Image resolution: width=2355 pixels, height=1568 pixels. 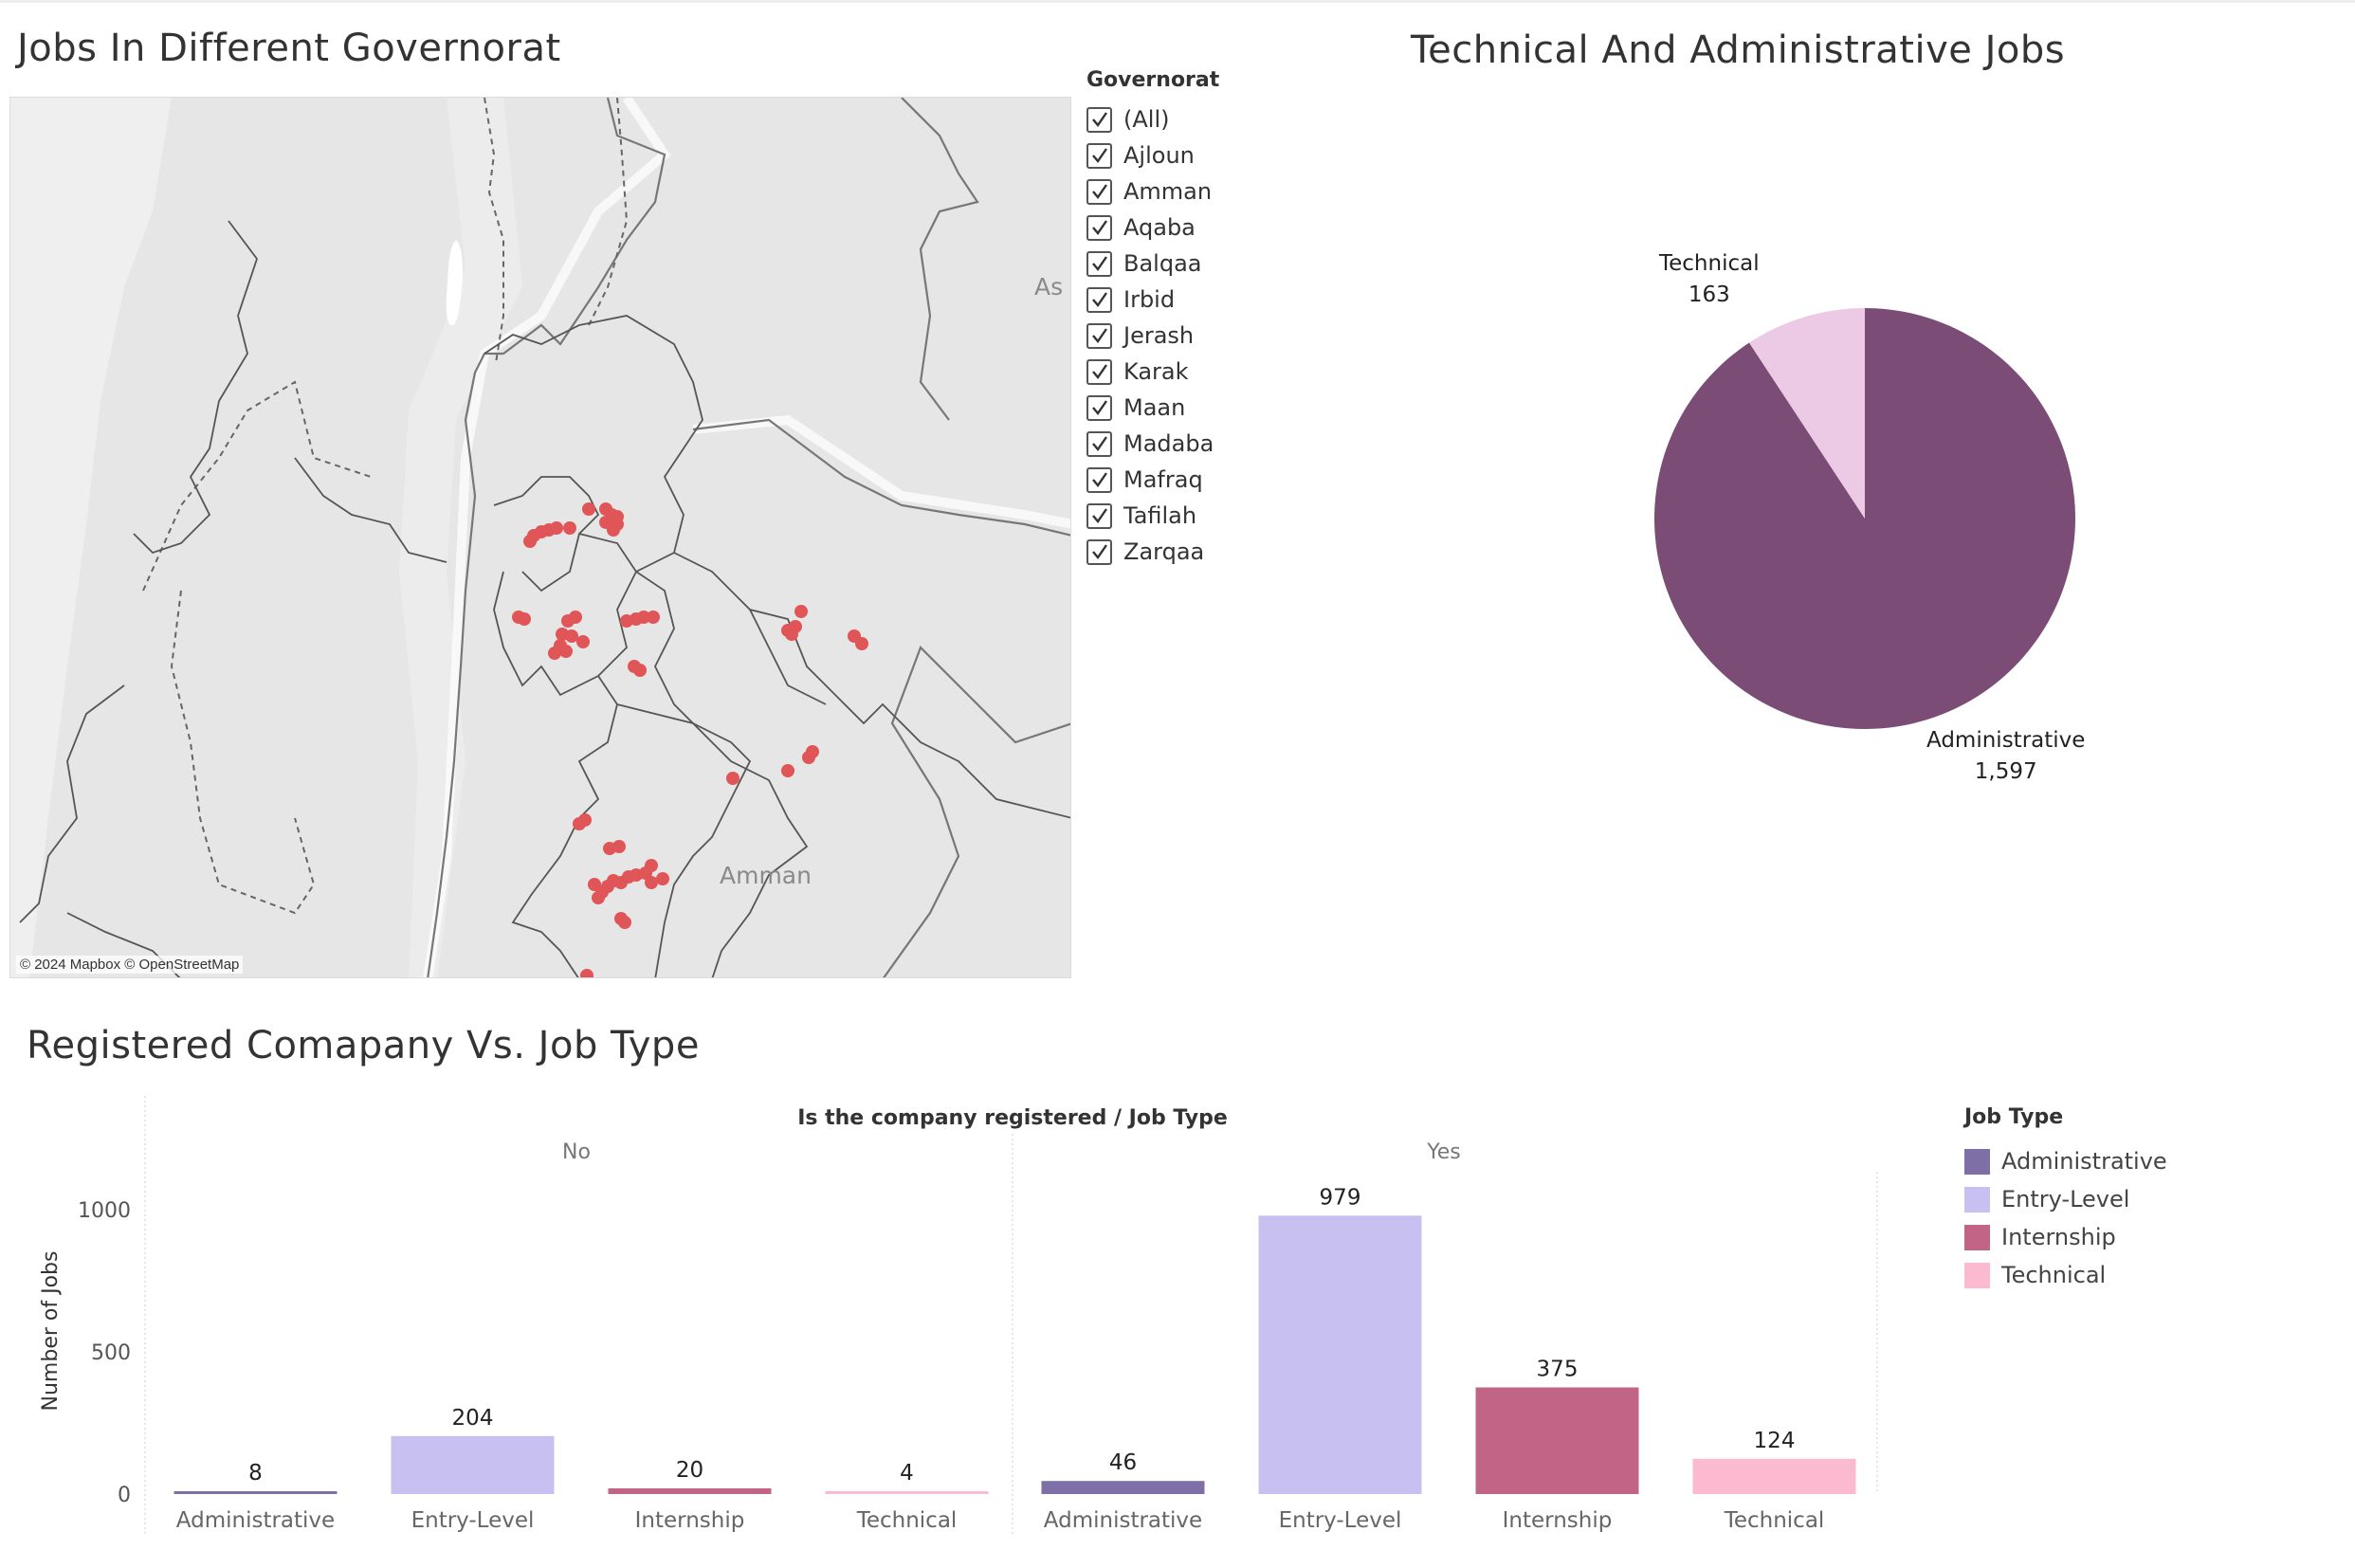 What do you see at coordinates (689, 1470) in the screenshot?
I see `bar-value-label: 20` at bounding box center [689, 1470].